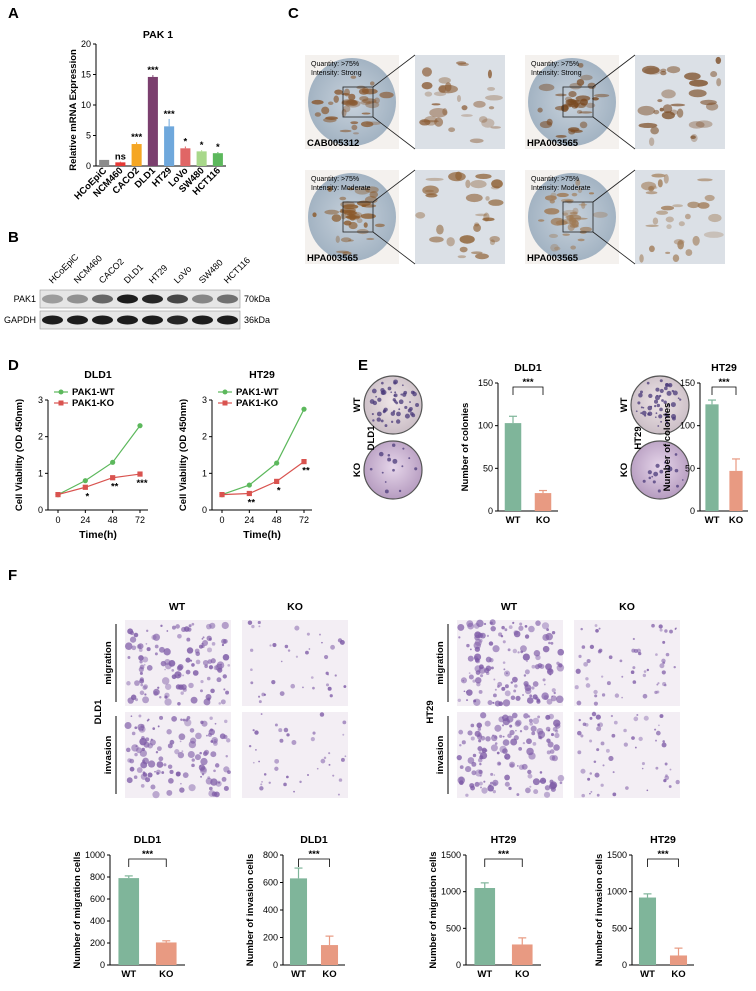 This screenshot has height=991, width=756. I want to click on d-ytick-label: 1, so click(204, 473).